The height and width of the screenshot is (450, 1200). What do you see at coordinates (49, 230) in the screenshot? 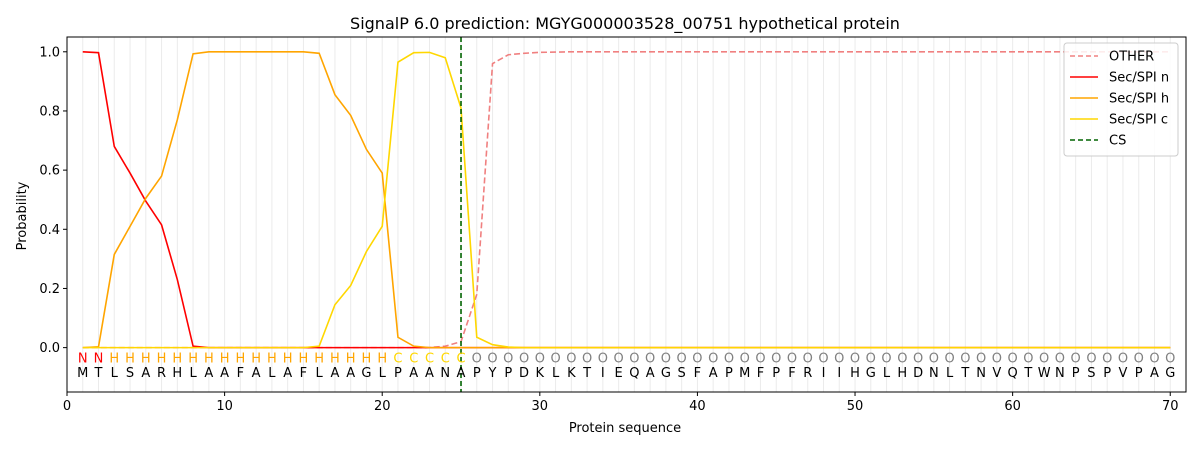
I see `y-tick-label: 0.4` at bounding box center [49, 230].